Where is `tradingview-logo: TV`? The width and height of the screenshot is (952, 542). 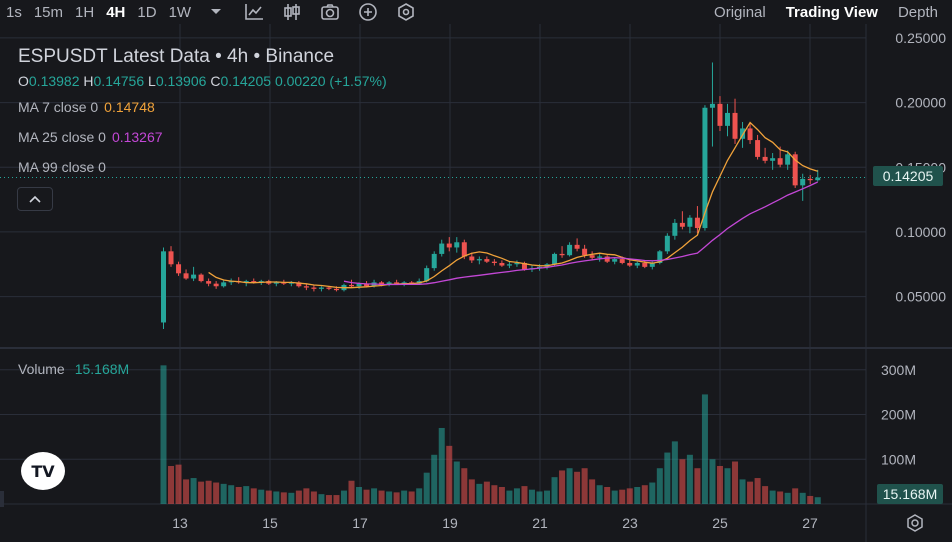 tradingview-logo: TV is located at coordinates (43, 471).